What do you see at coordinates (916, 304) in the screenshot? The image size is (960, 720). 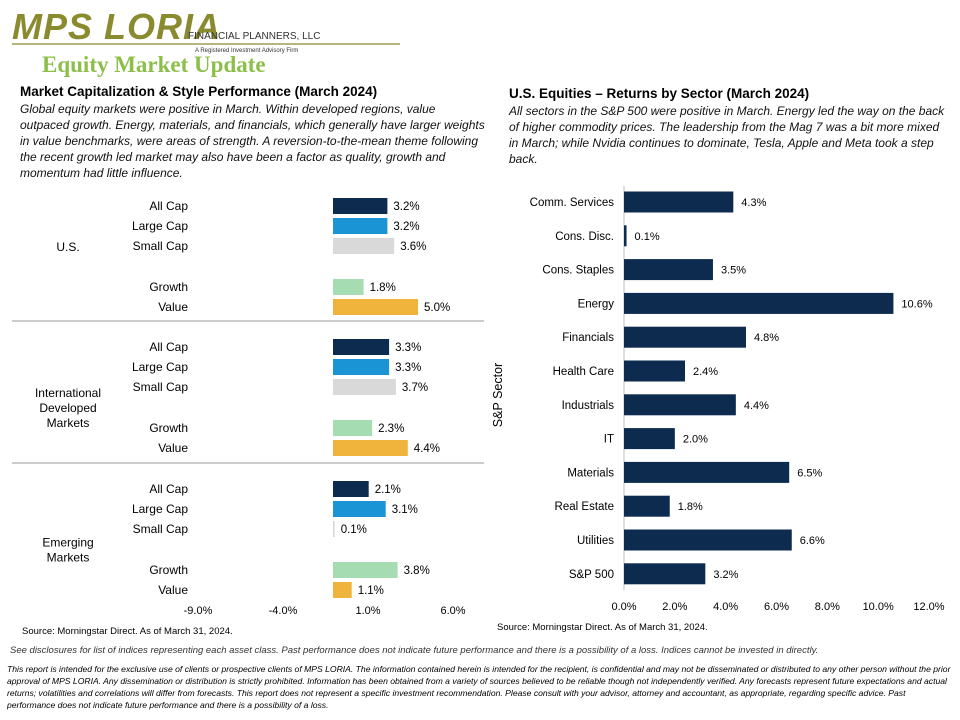 I see `bar-value-label: 10.6%` at bounding box center [916, 304].